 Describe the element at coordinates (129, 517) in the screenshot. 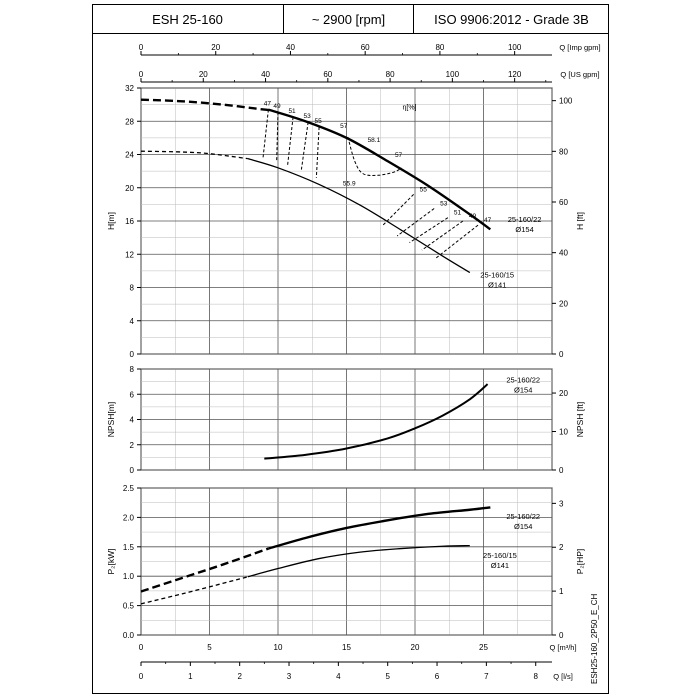

I see `power-ytick-label: 2.0` at that location.